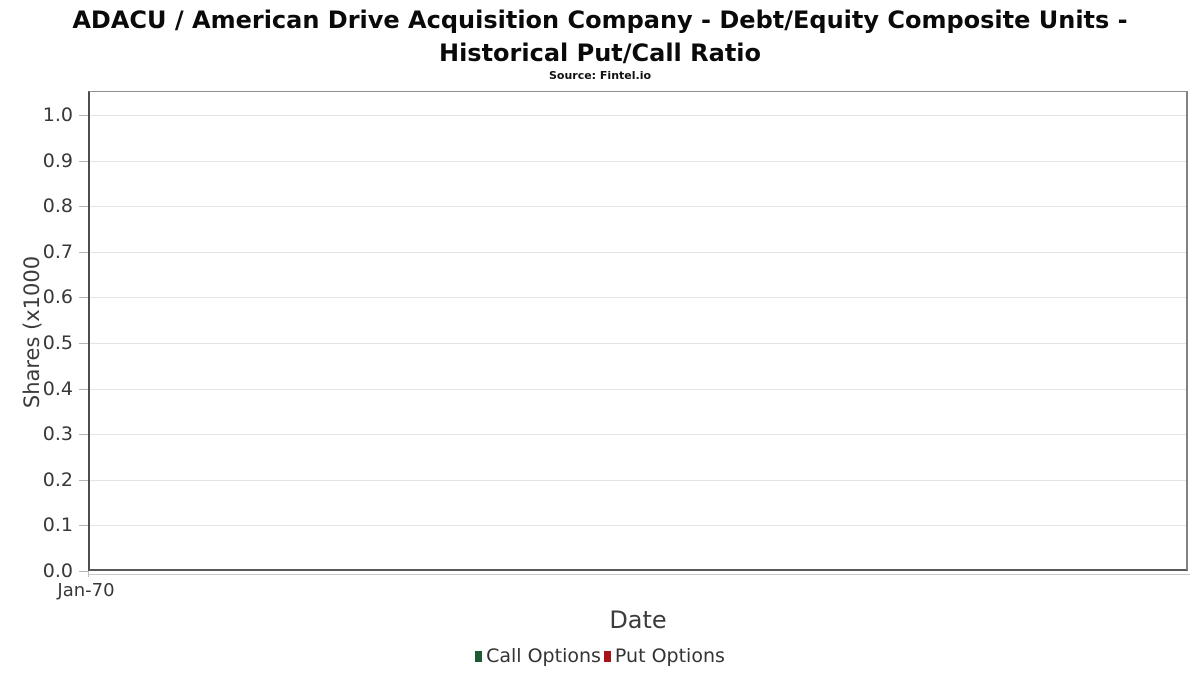 The width and height of the screenshot is (1200, 675). I want to click on y-axis-tick-label: 0.0, so click(57, 571).